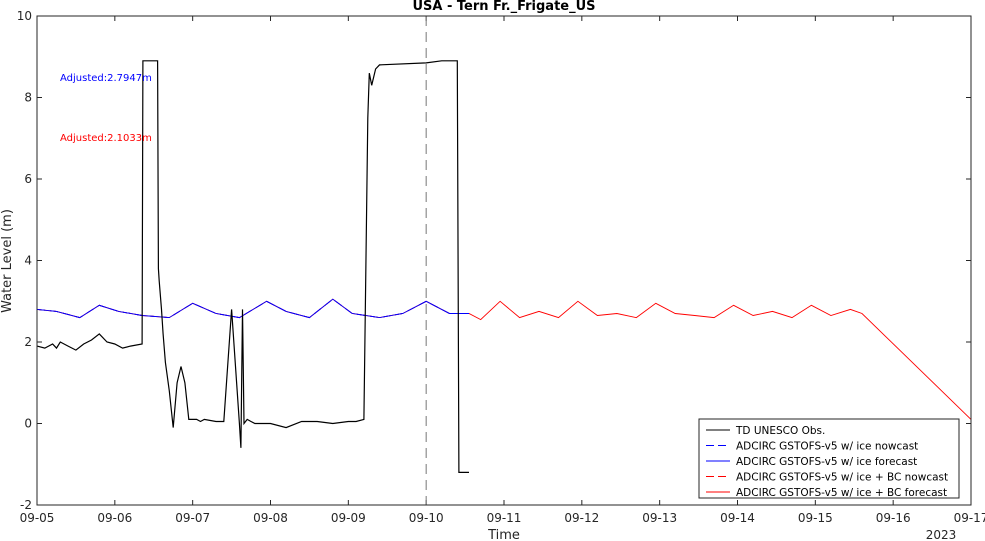  Describe the element at coordinates (659, 518) in the screenshot. I see `x-tick-label: 09-13` at that location.